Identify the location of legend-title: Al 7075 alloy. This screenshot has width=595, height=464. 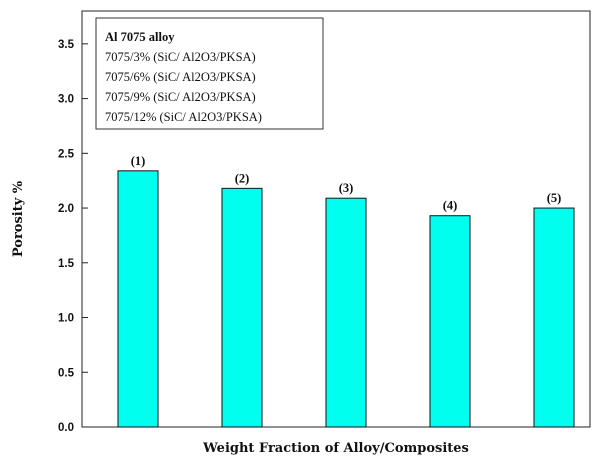
(140, 37).